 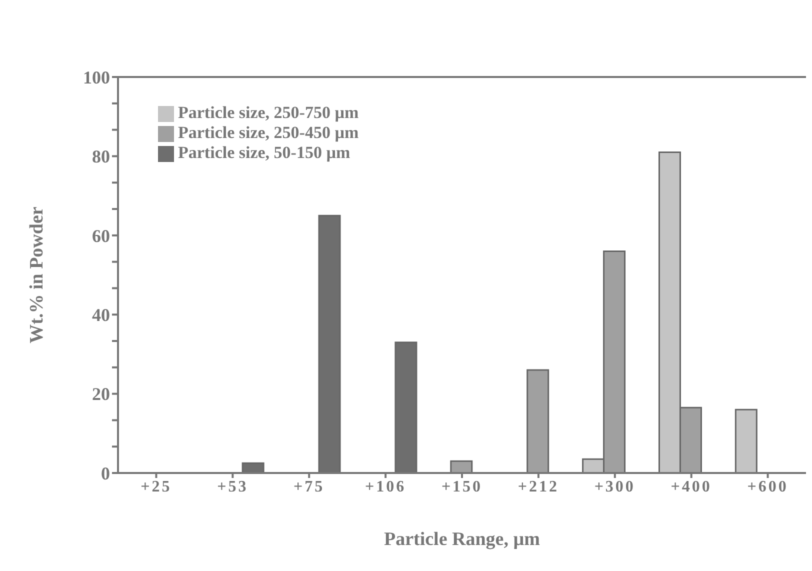 What do you see at coordinates (101, 236) in the screenshot?
I see `y-tick-label: 60` at bounding box center [101, 236].